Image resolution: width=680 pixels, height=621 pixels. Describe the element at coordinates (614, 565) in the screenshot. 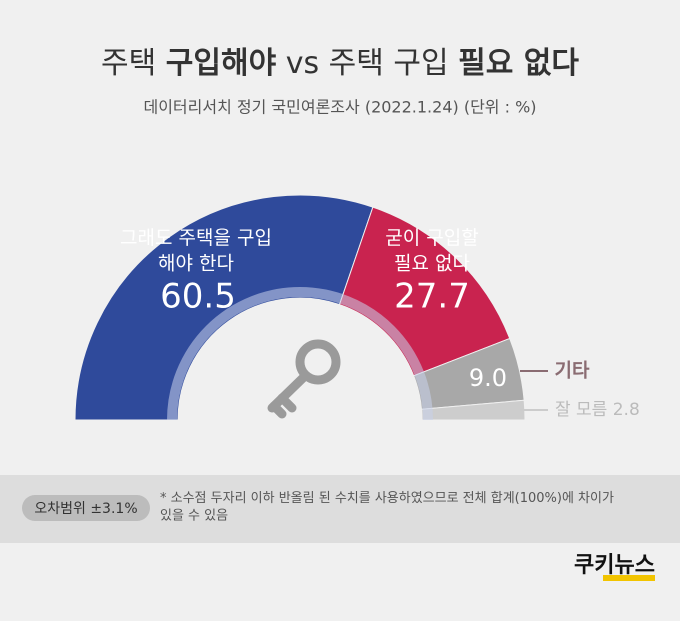

I see `logo: 쿠키뉴스` at that location.